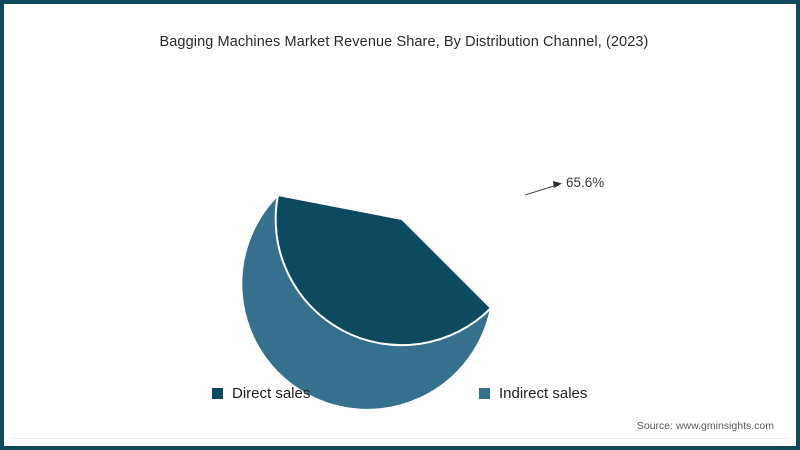 The width and height of the screenshot is (800, 450). I want to click on pie-slice-direct-sales, so click(383, 270).